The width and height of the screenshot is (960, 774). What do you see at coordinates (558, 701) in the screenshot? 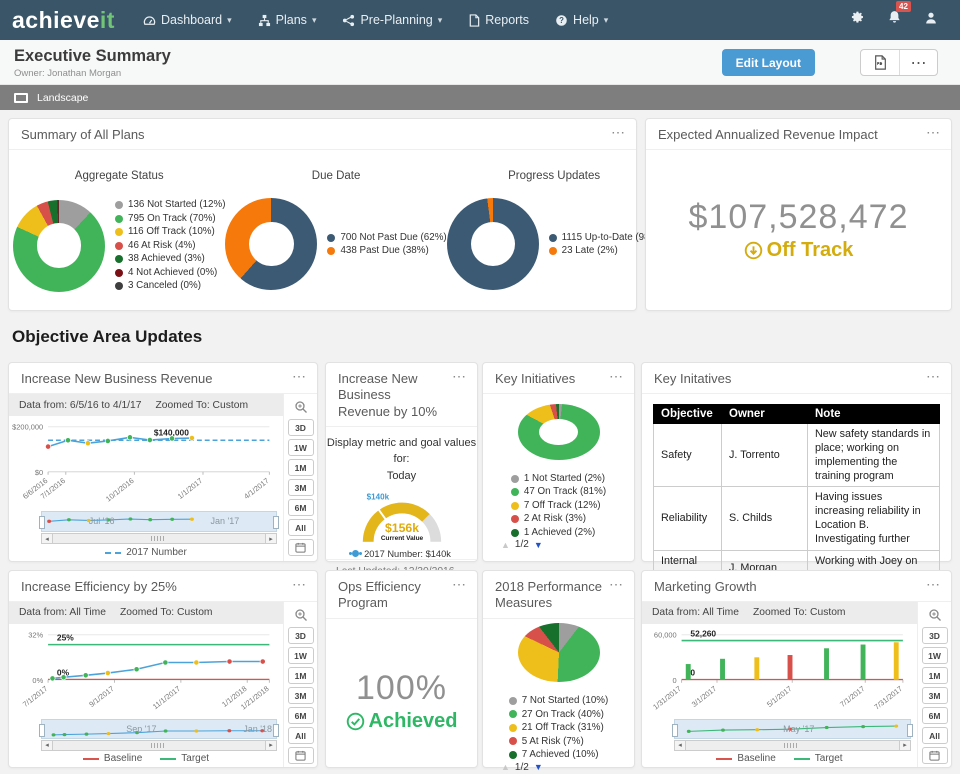
I see `legend-item: 7 Not Started (10%)` at bounding box center [558, 701].